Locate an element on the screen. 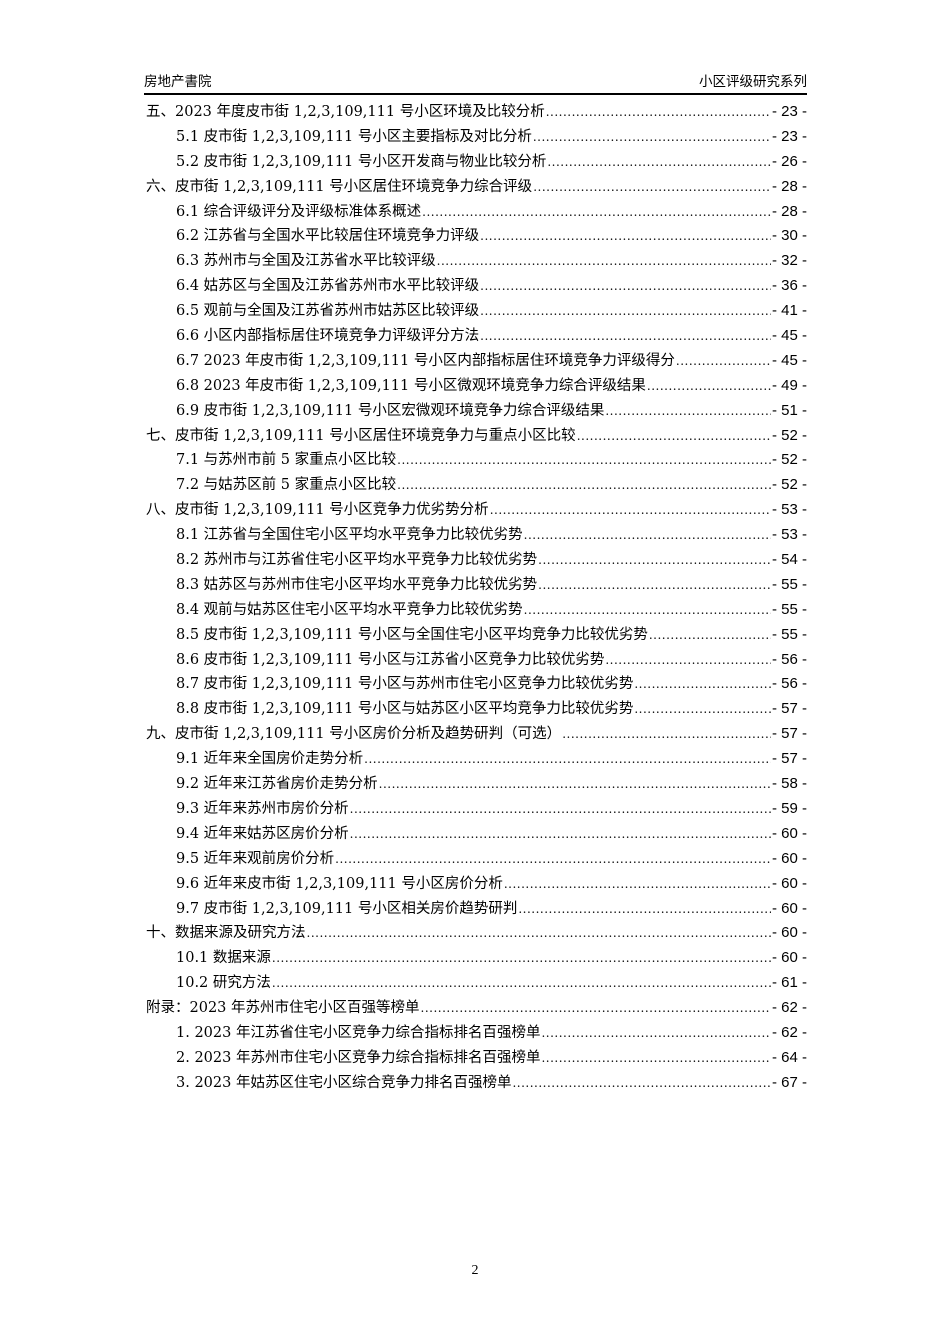 This screenshot has width=950, height=1344. toc-entry-title: 十、数据来源及研究方法 is located at coordinates (226, 933).